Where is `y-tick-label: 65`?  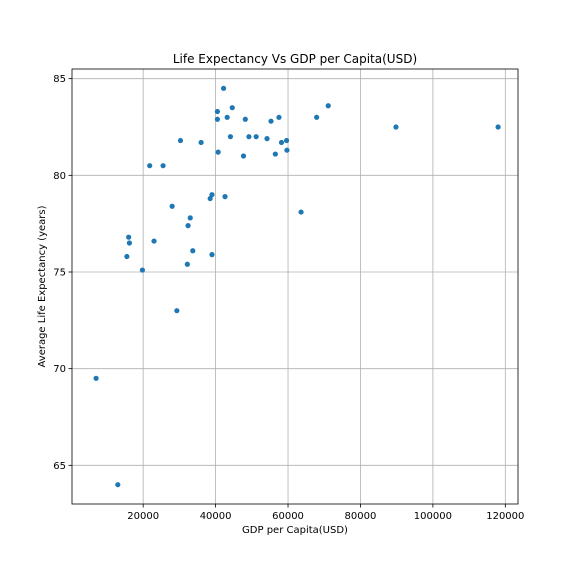 y-tick-label: 65 is located at coordinates (59, 466).